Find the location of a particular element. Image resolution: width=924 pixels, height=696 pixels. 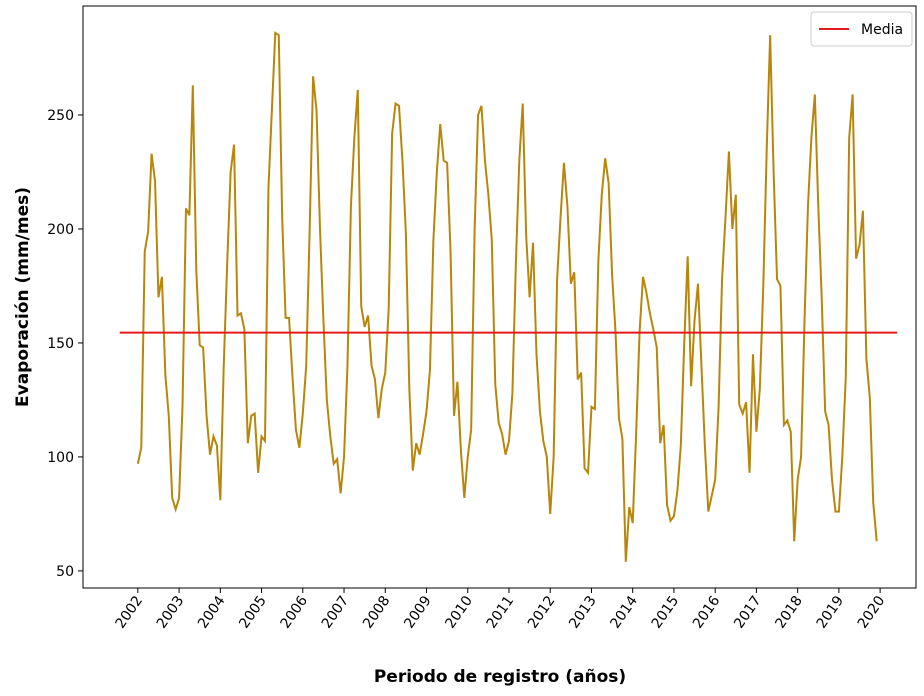

x-tick-label: 2017 is located at coordinates (748, 612).